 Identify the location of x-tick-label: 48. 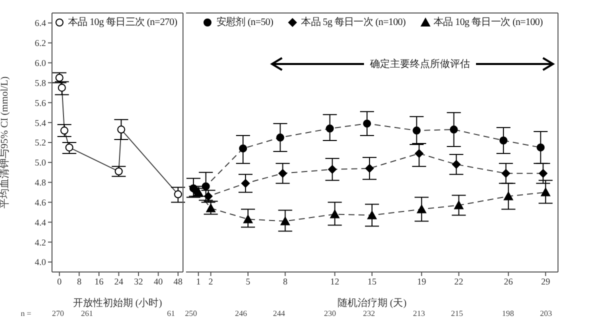
(179, 281).